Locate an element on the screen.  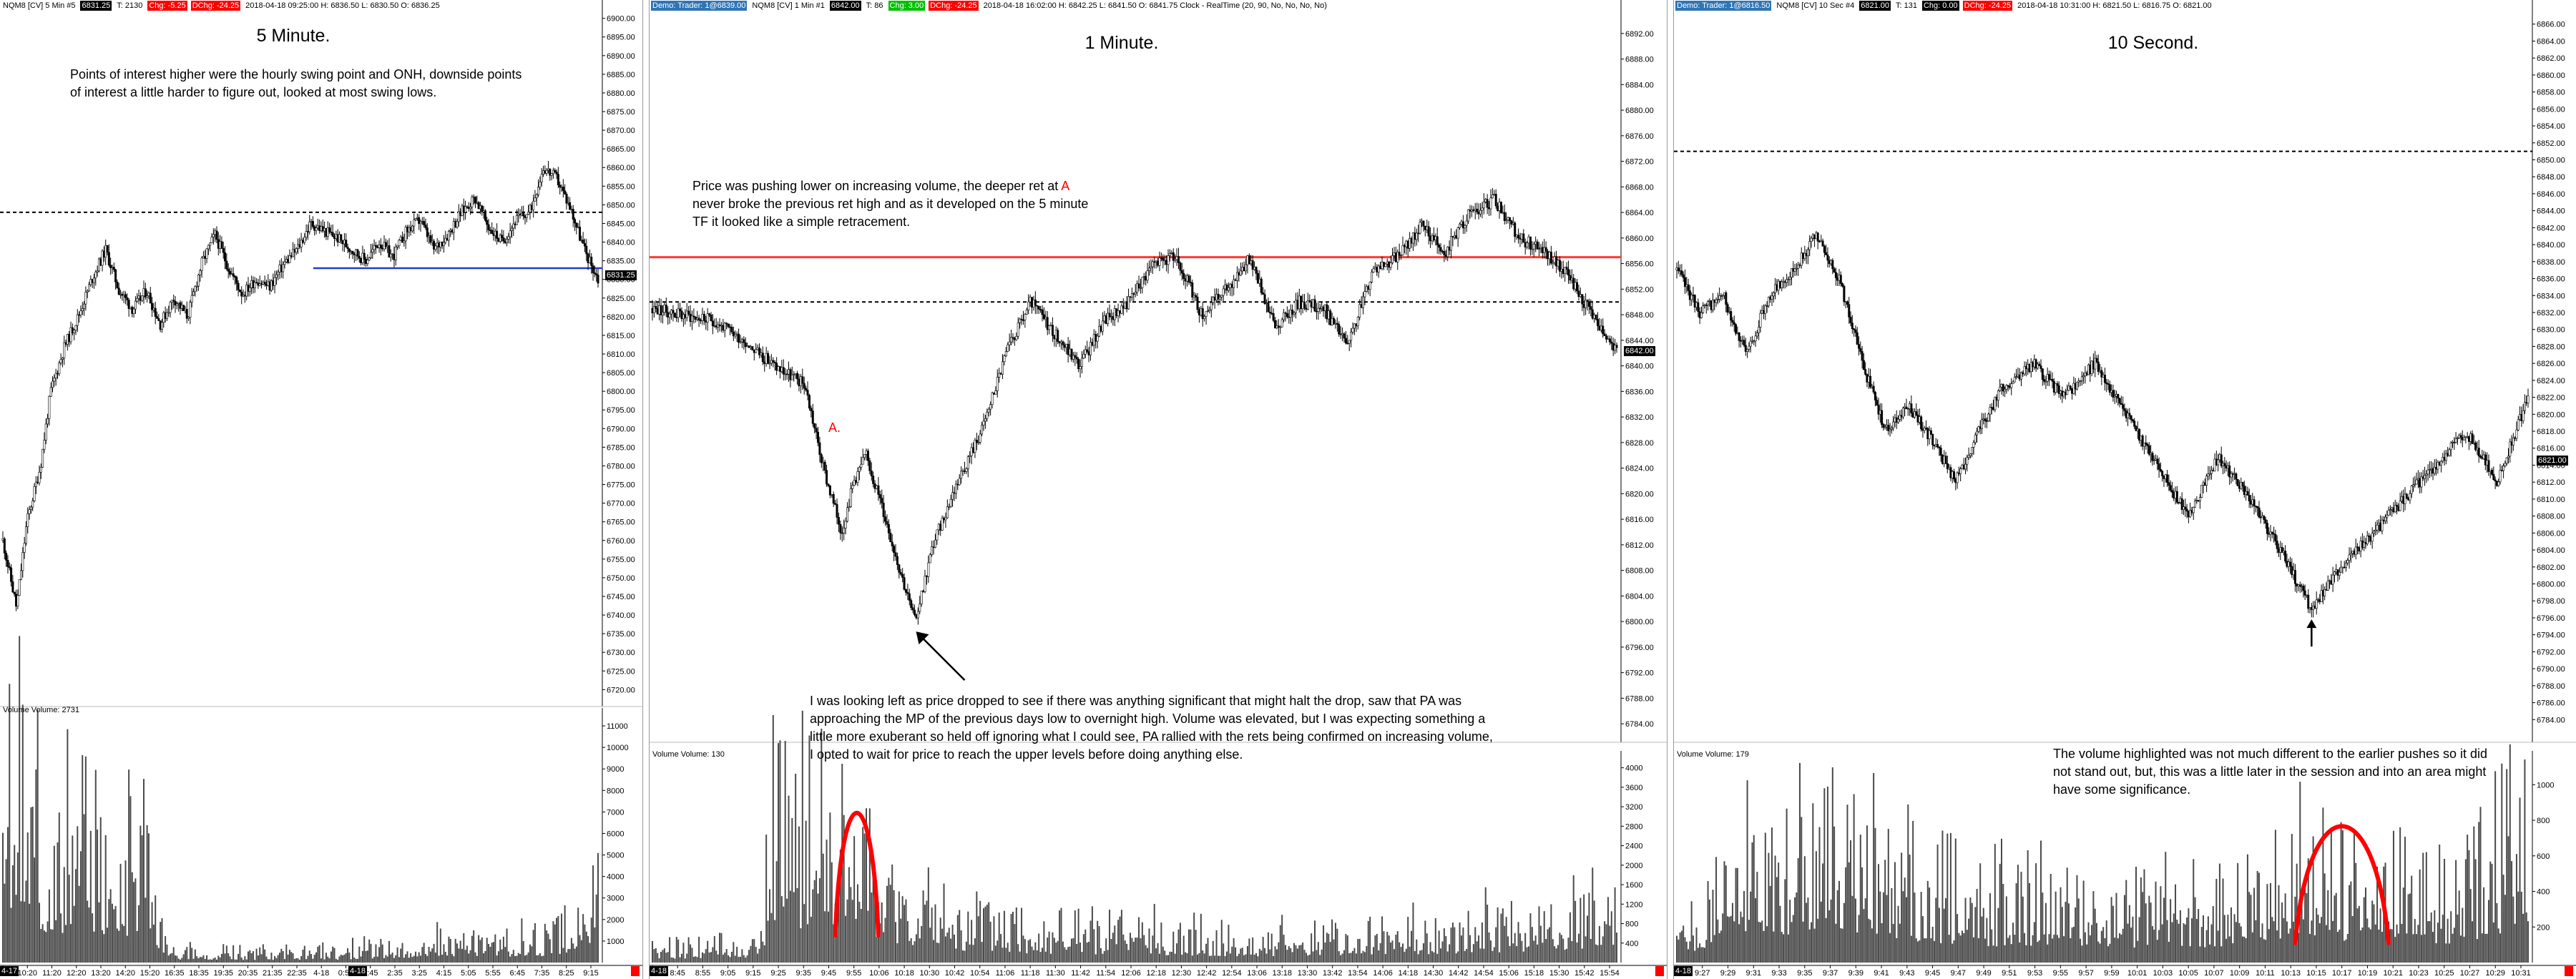
price-tick-label: 6788.00 is located at coordinates (1640, 698).